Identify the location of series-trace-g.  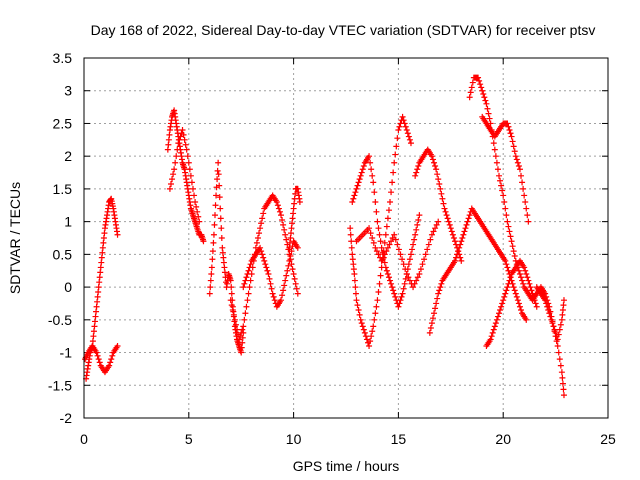
(270, 274).